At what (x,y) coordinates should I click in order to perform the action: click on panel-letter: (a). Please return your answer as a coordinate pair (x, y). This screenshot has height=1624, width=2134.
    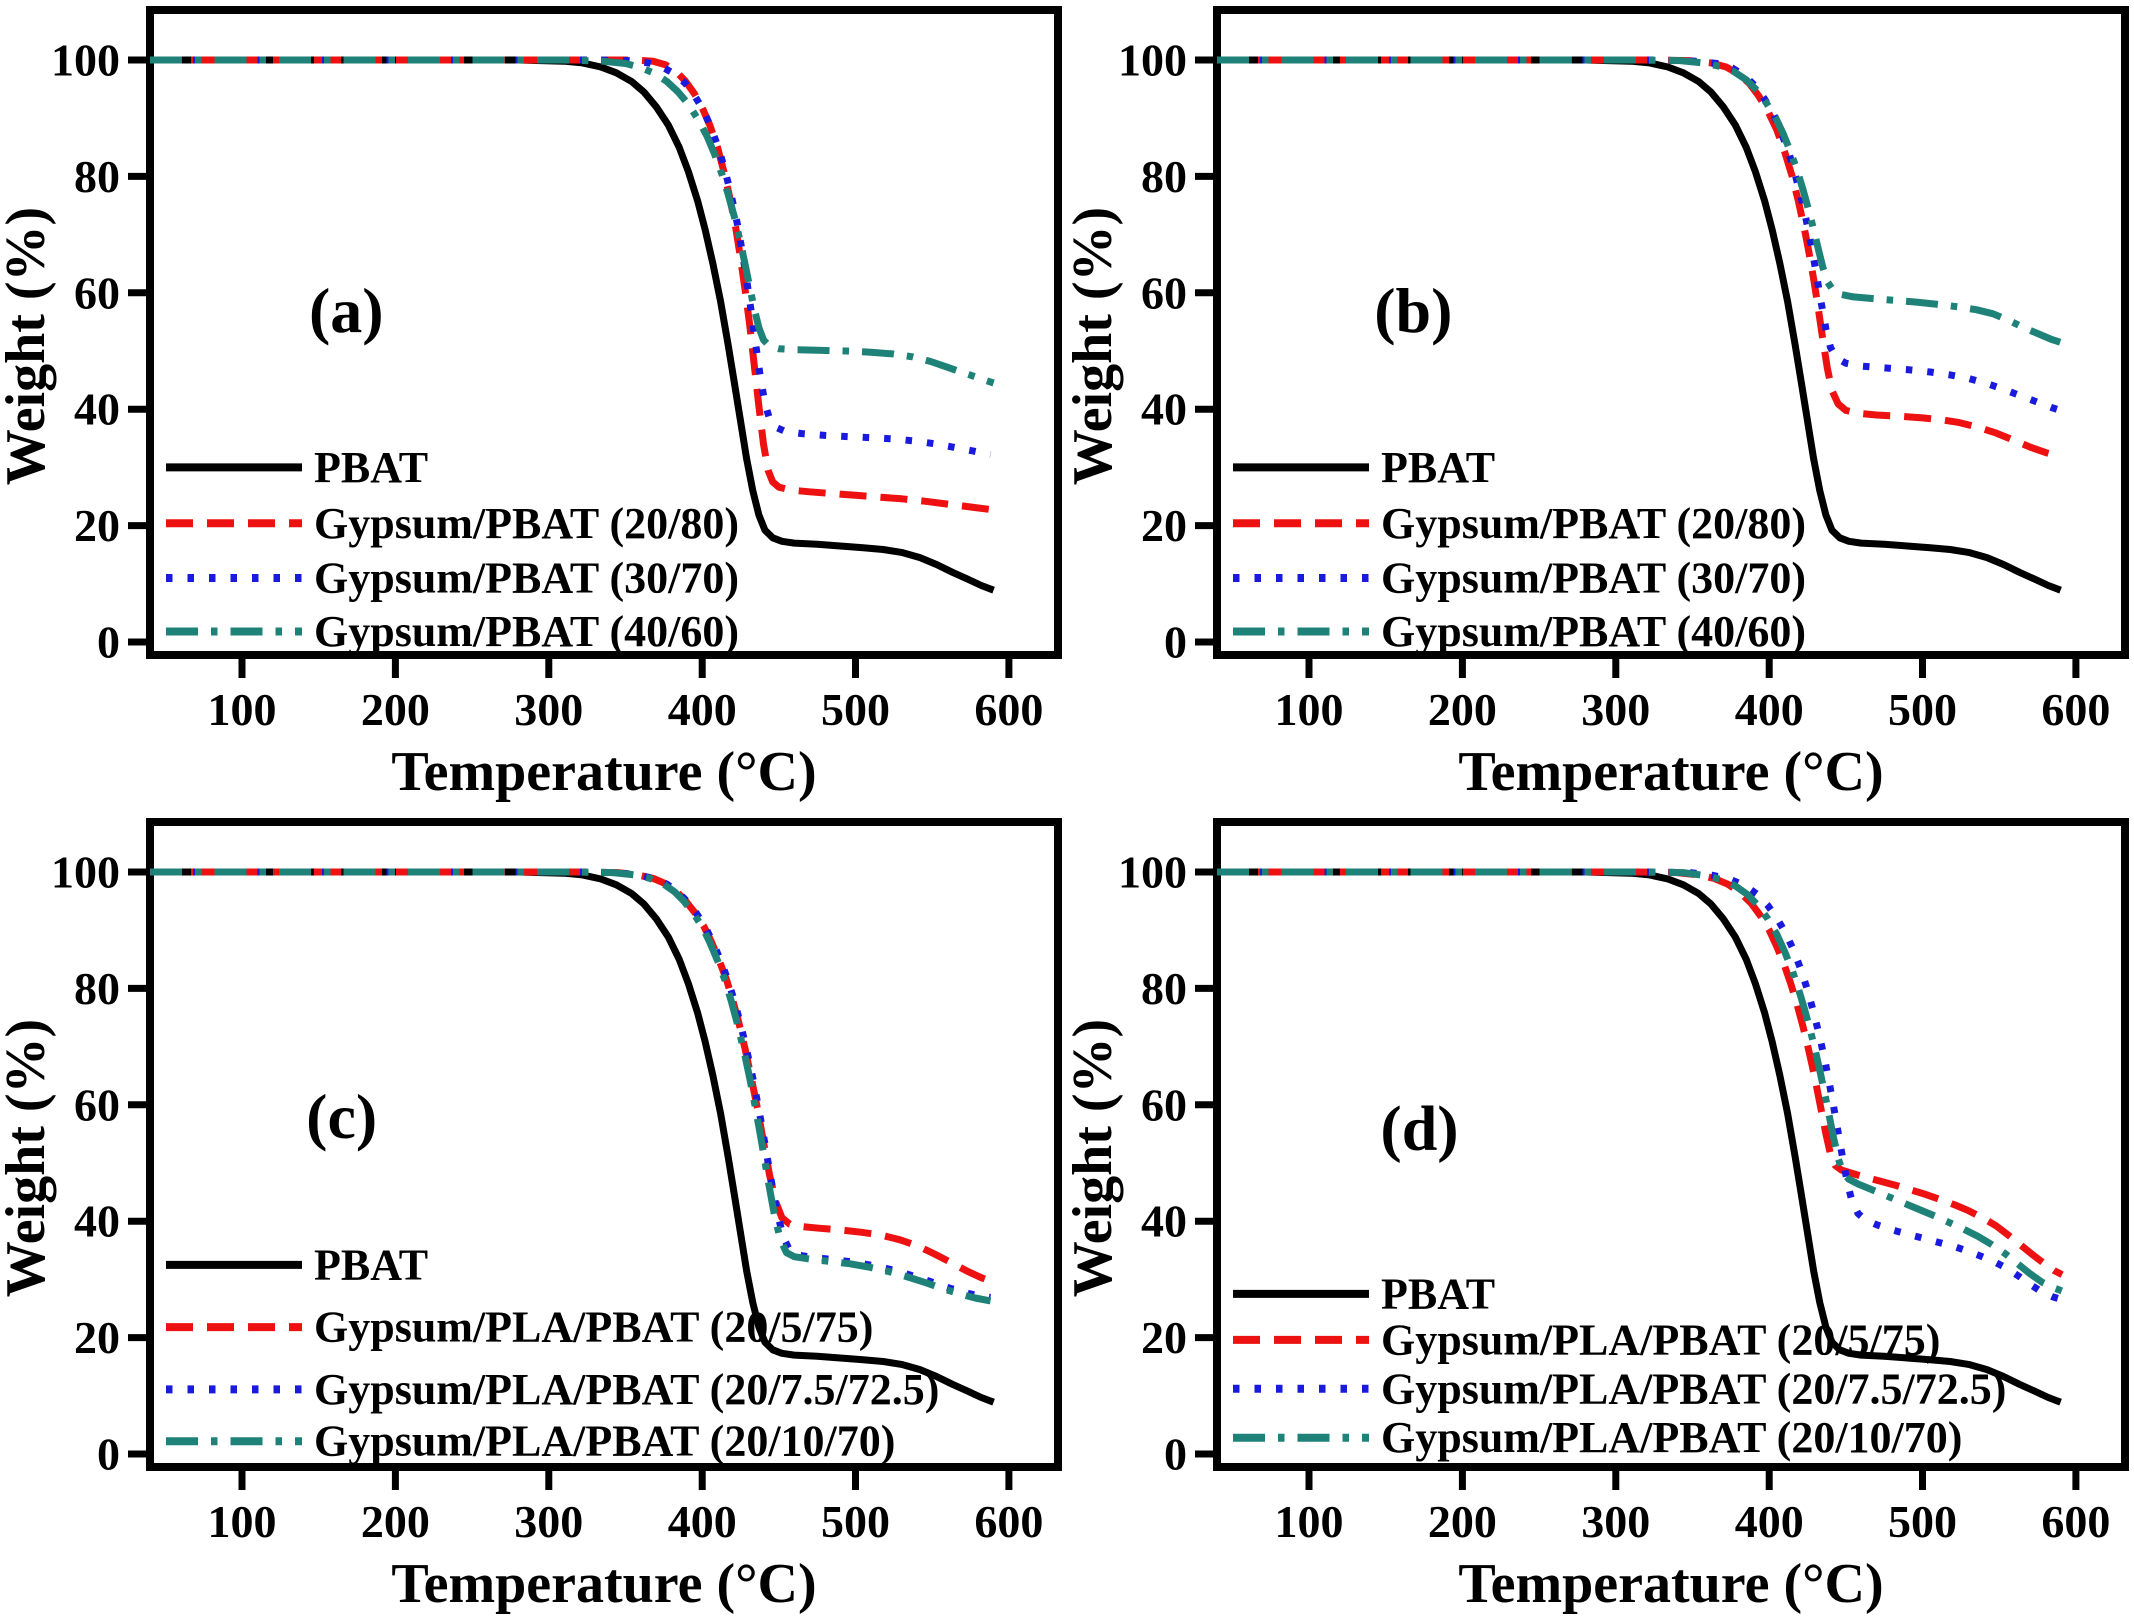
    Looking at the image, I should click on (346, 310).